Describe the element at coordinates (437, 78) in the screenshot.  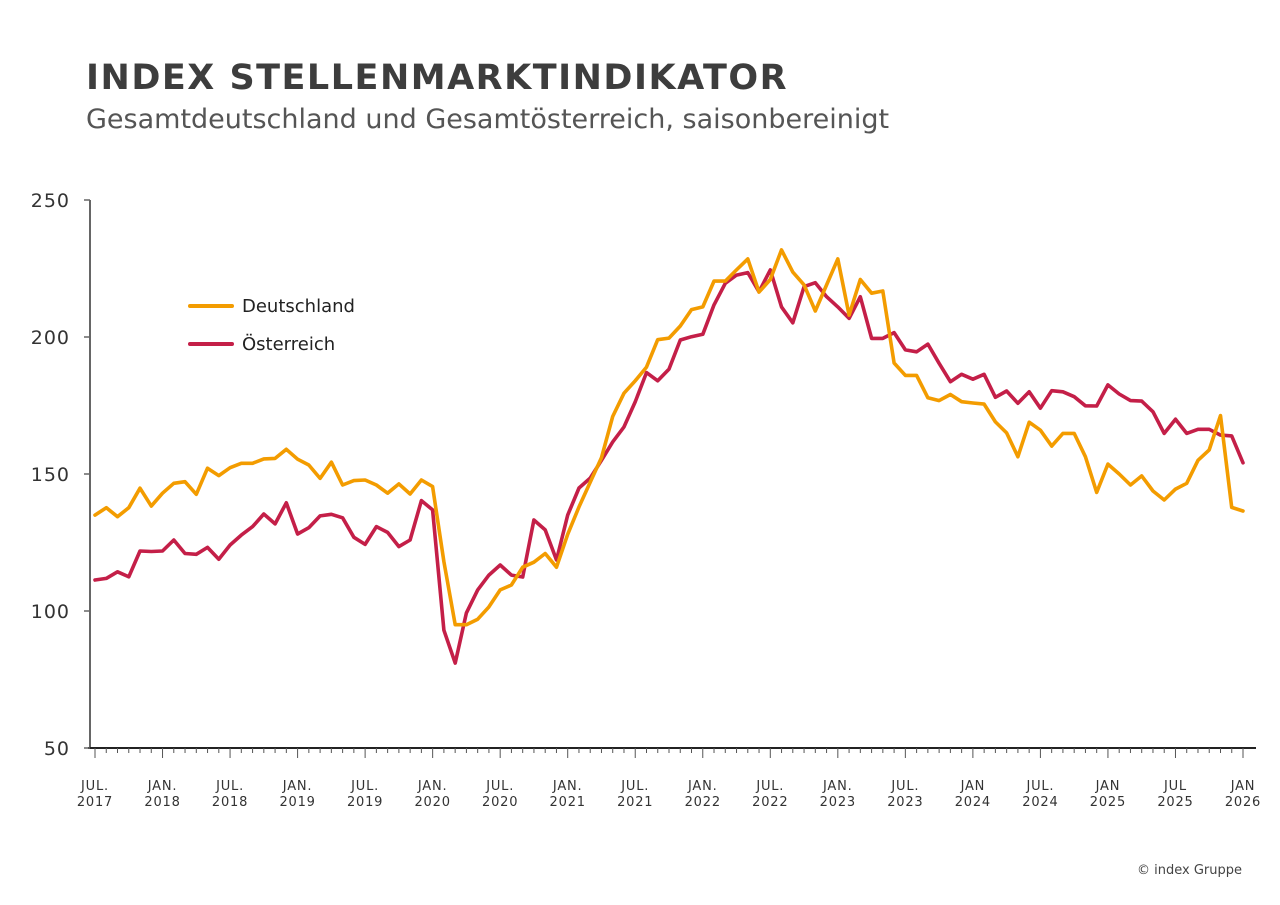
I see `chart-title: INDEX STELLENMARKTINDIKATOR` at that location.